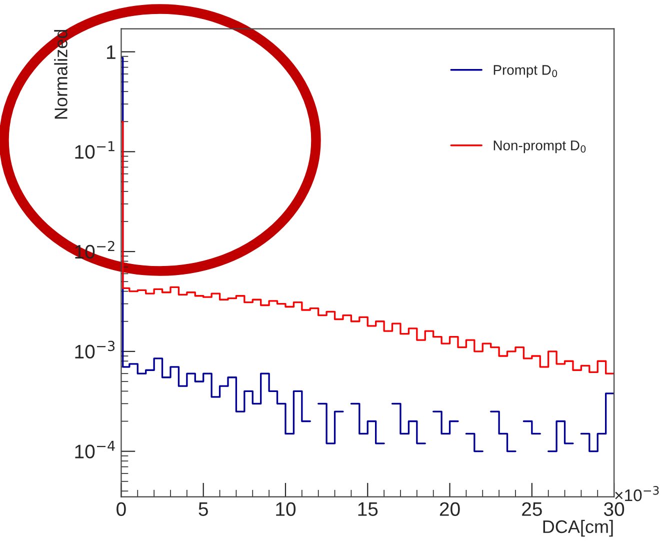  Describe the element at coordinates (578, 528) in the screenshot. I see `x-axis-title: DCA[cm]` at that location.